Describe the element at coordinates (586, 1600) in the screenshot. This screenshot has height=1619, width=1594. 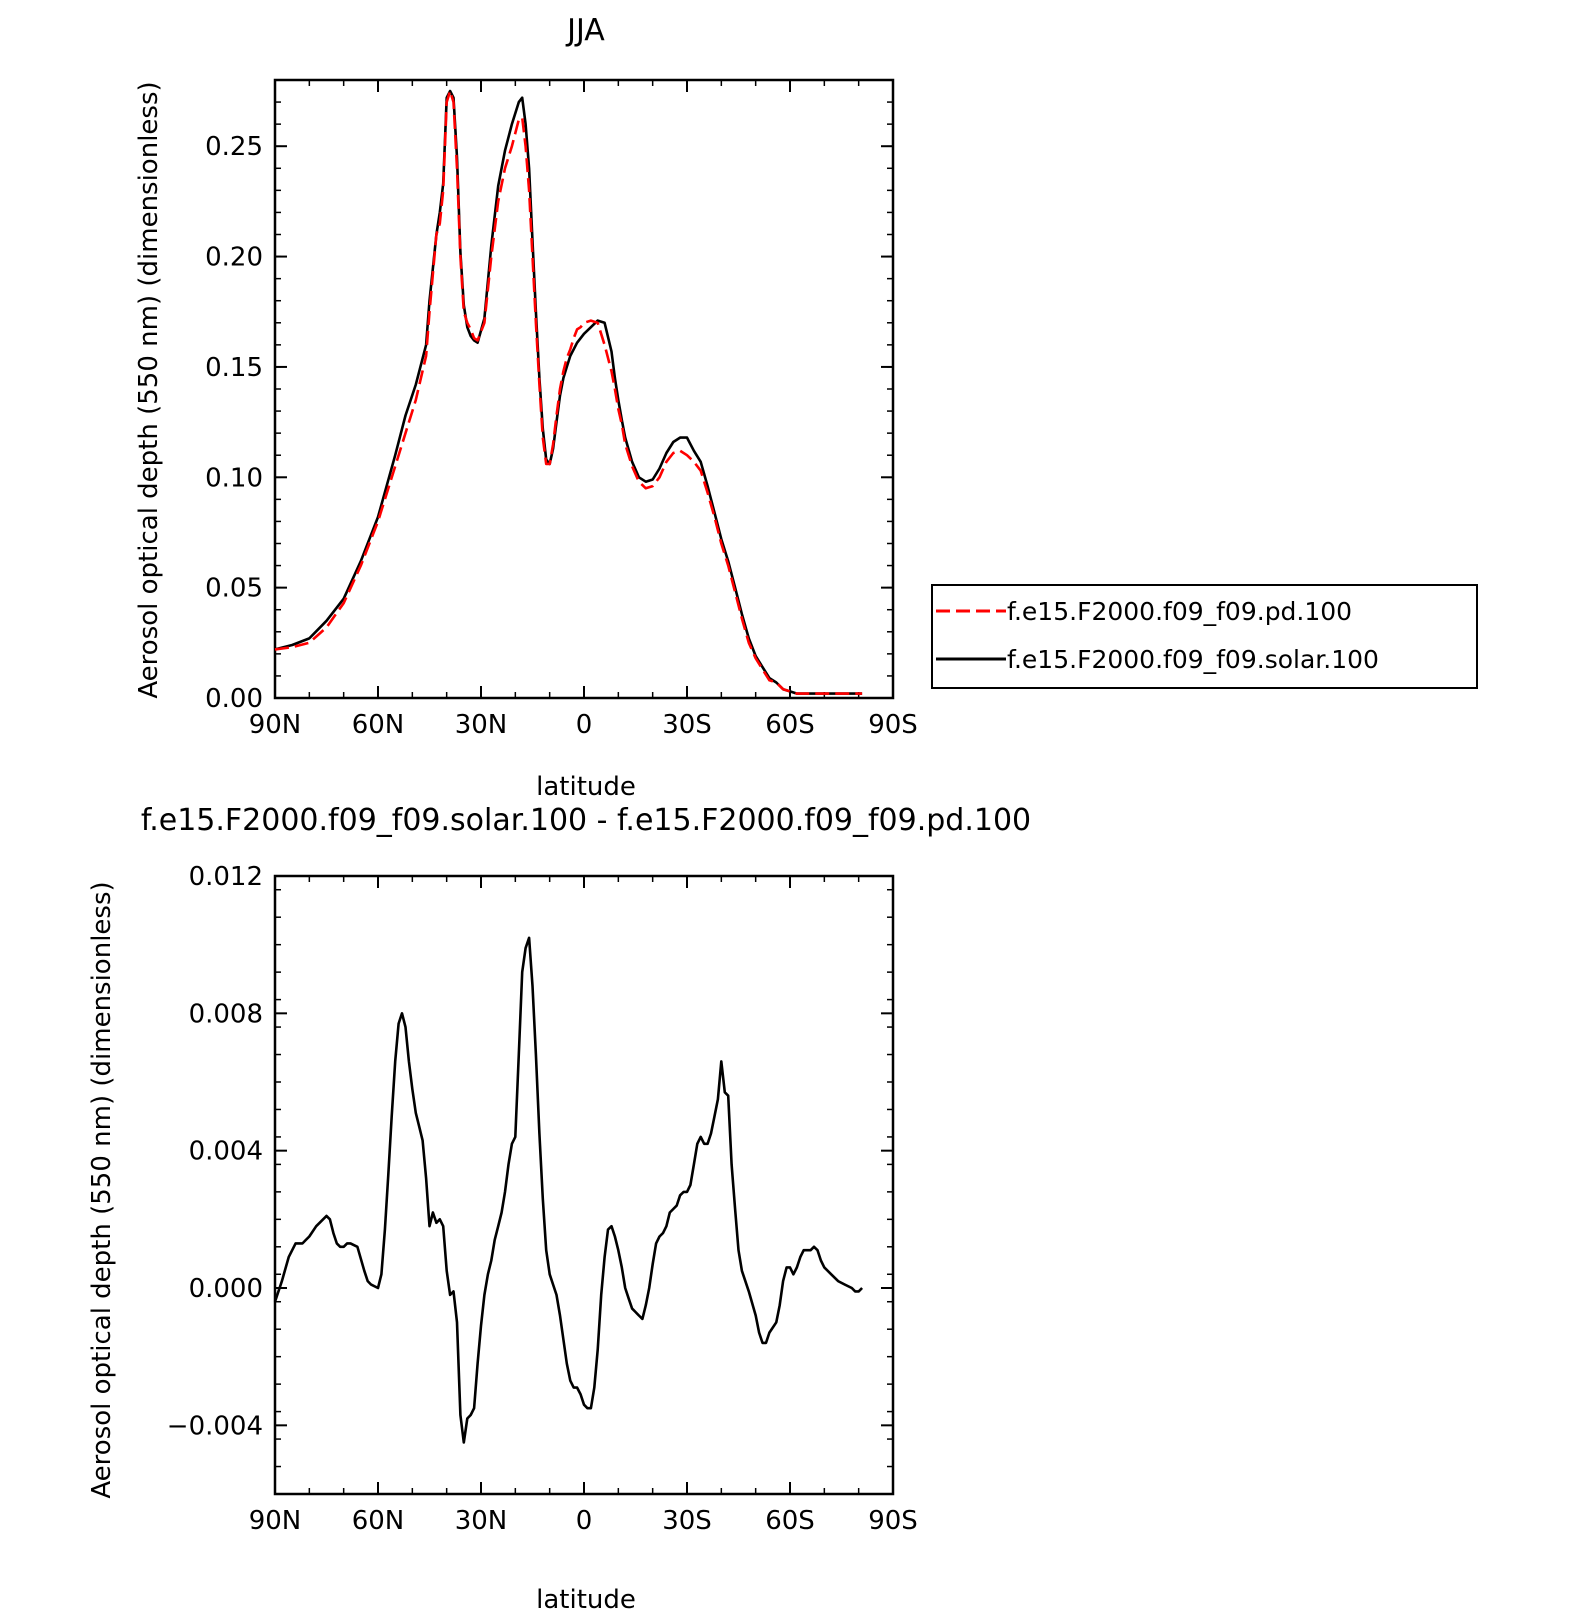
I see `bottom-xlabel: latitude` at that location.